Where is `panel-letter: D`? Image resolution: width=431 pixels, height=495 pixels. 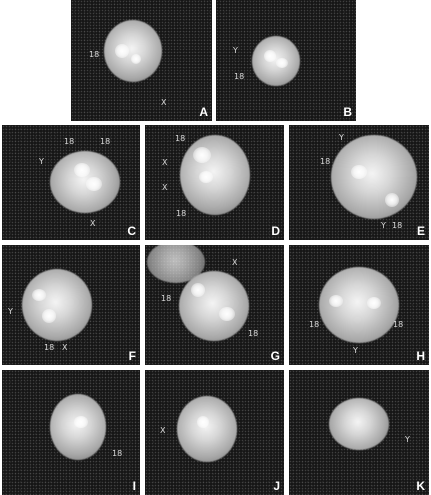 panel-letter: D is located at coordinates (275, 231).